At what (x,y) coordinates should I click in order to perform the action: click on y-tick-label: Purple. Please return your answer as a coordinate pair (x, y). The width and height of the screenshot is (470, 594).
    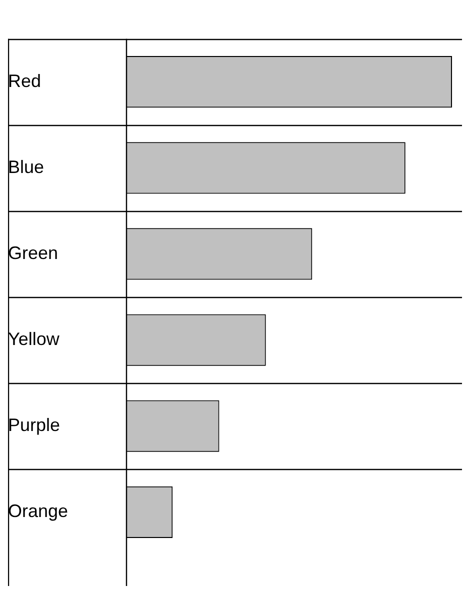
    Looking at the image, I should click on (34, 425).